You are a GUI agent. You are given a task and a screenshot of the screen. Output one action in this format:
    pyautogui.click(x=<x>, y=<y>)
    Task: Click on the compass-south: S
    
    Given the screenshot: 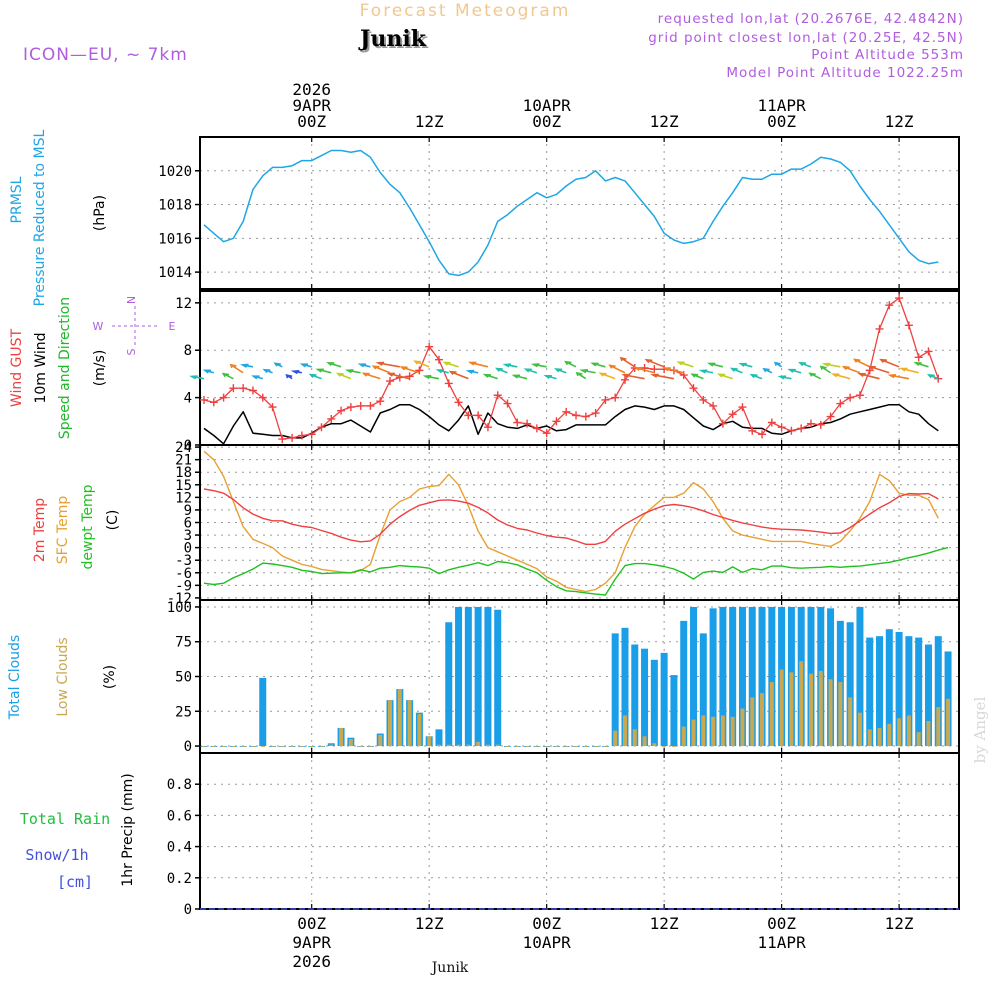 What is the action you would take?
    pyautogui.click(x=131, y=351)
    